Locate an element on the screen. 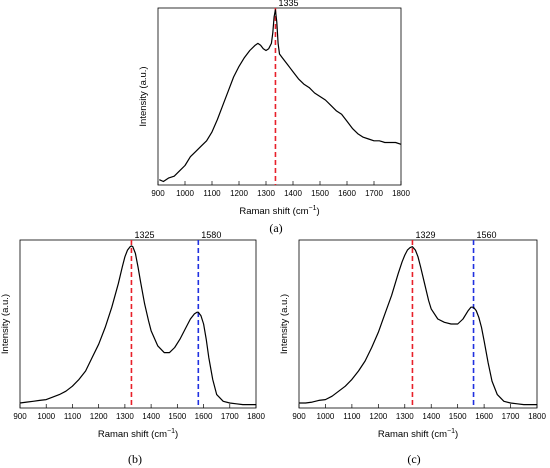 This screenshot has width=550, height=468. panel-label: (a) is located at coordinates (275, 228).